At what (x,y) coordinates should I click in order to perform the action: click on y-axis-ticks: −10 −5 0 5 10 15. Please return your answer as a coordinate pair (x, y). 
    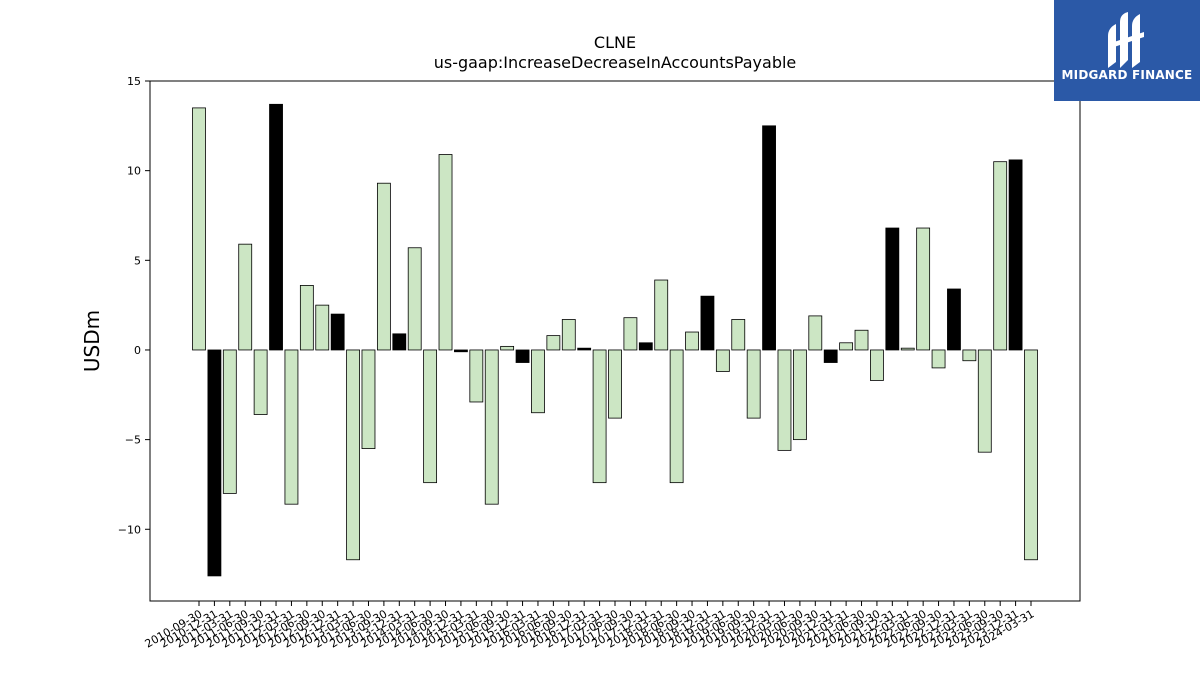
    Looking at the image, I should click on (134, 305).